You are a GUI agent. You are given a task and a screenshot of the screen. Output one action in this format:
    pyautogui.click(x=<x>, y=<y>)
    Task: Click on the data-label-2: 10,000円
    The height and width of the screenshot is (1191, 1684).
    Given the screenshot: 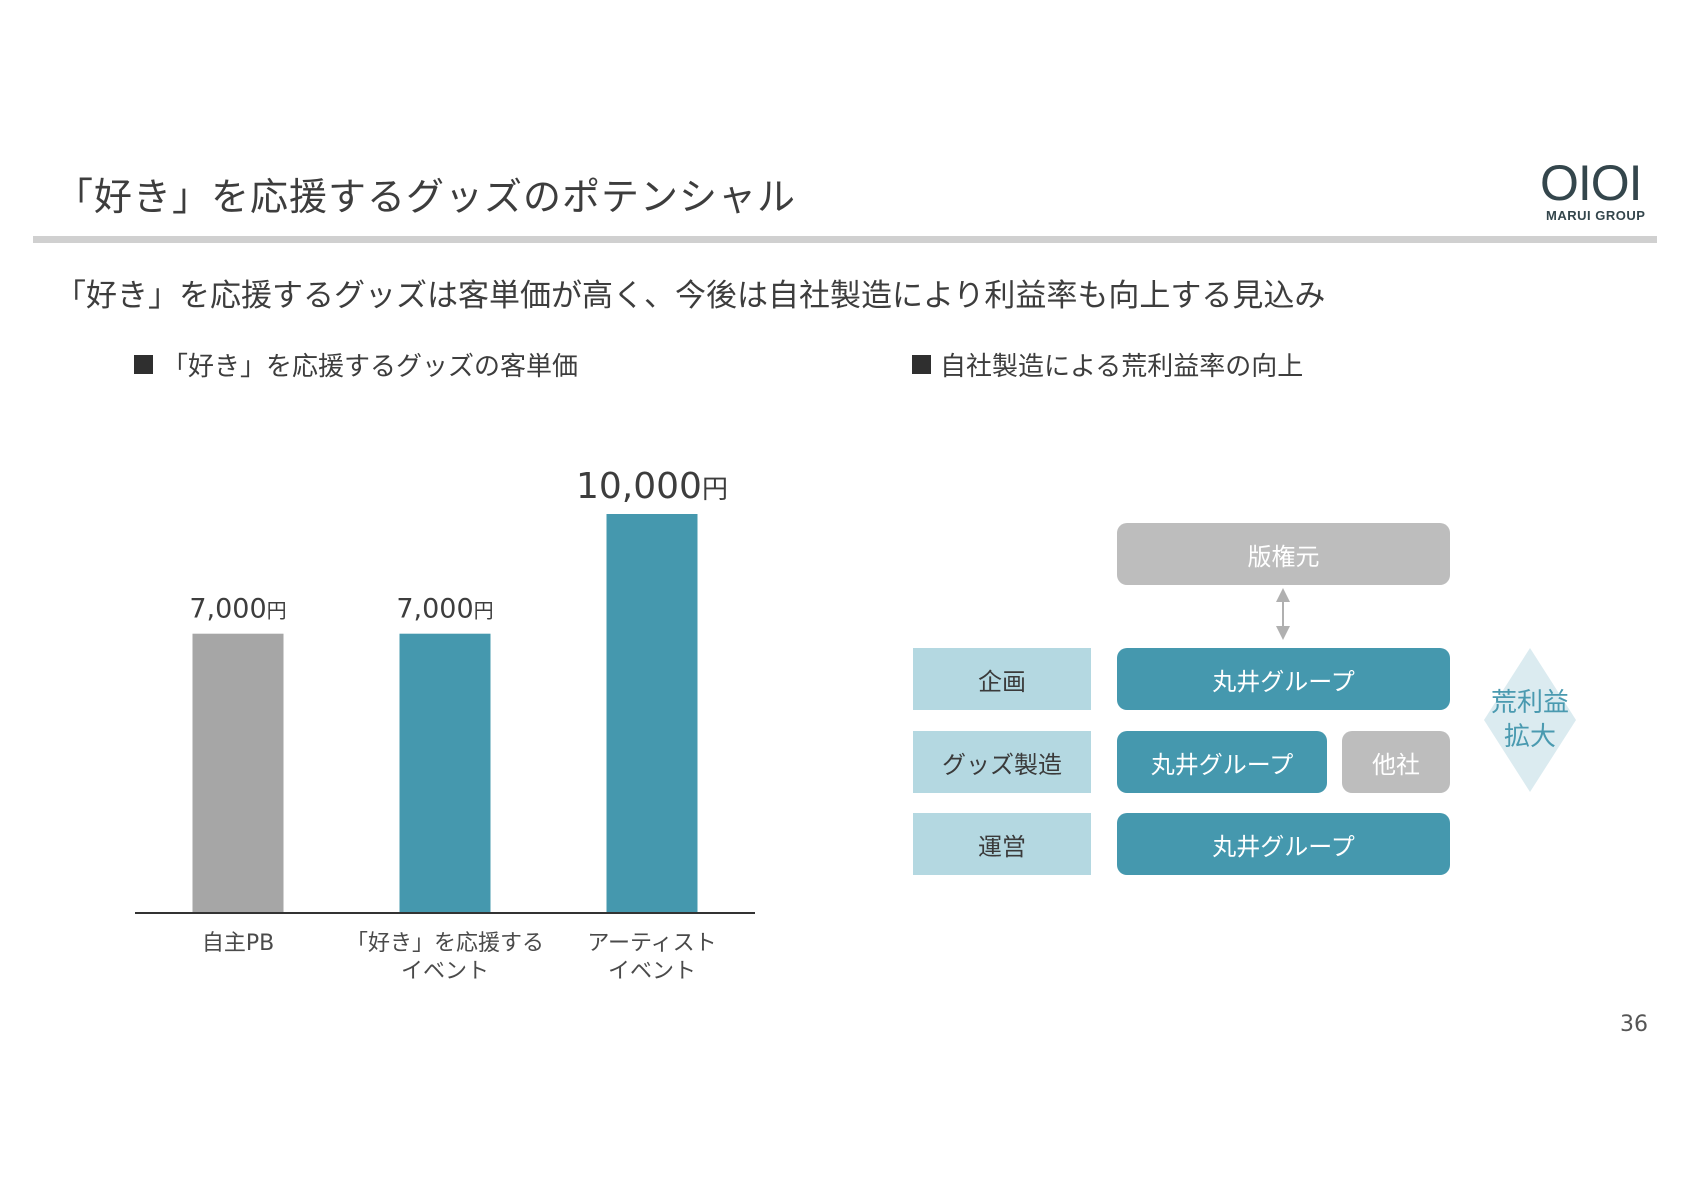 What is the action you would take?
    pyautogui.click(x=652, y=486)
    